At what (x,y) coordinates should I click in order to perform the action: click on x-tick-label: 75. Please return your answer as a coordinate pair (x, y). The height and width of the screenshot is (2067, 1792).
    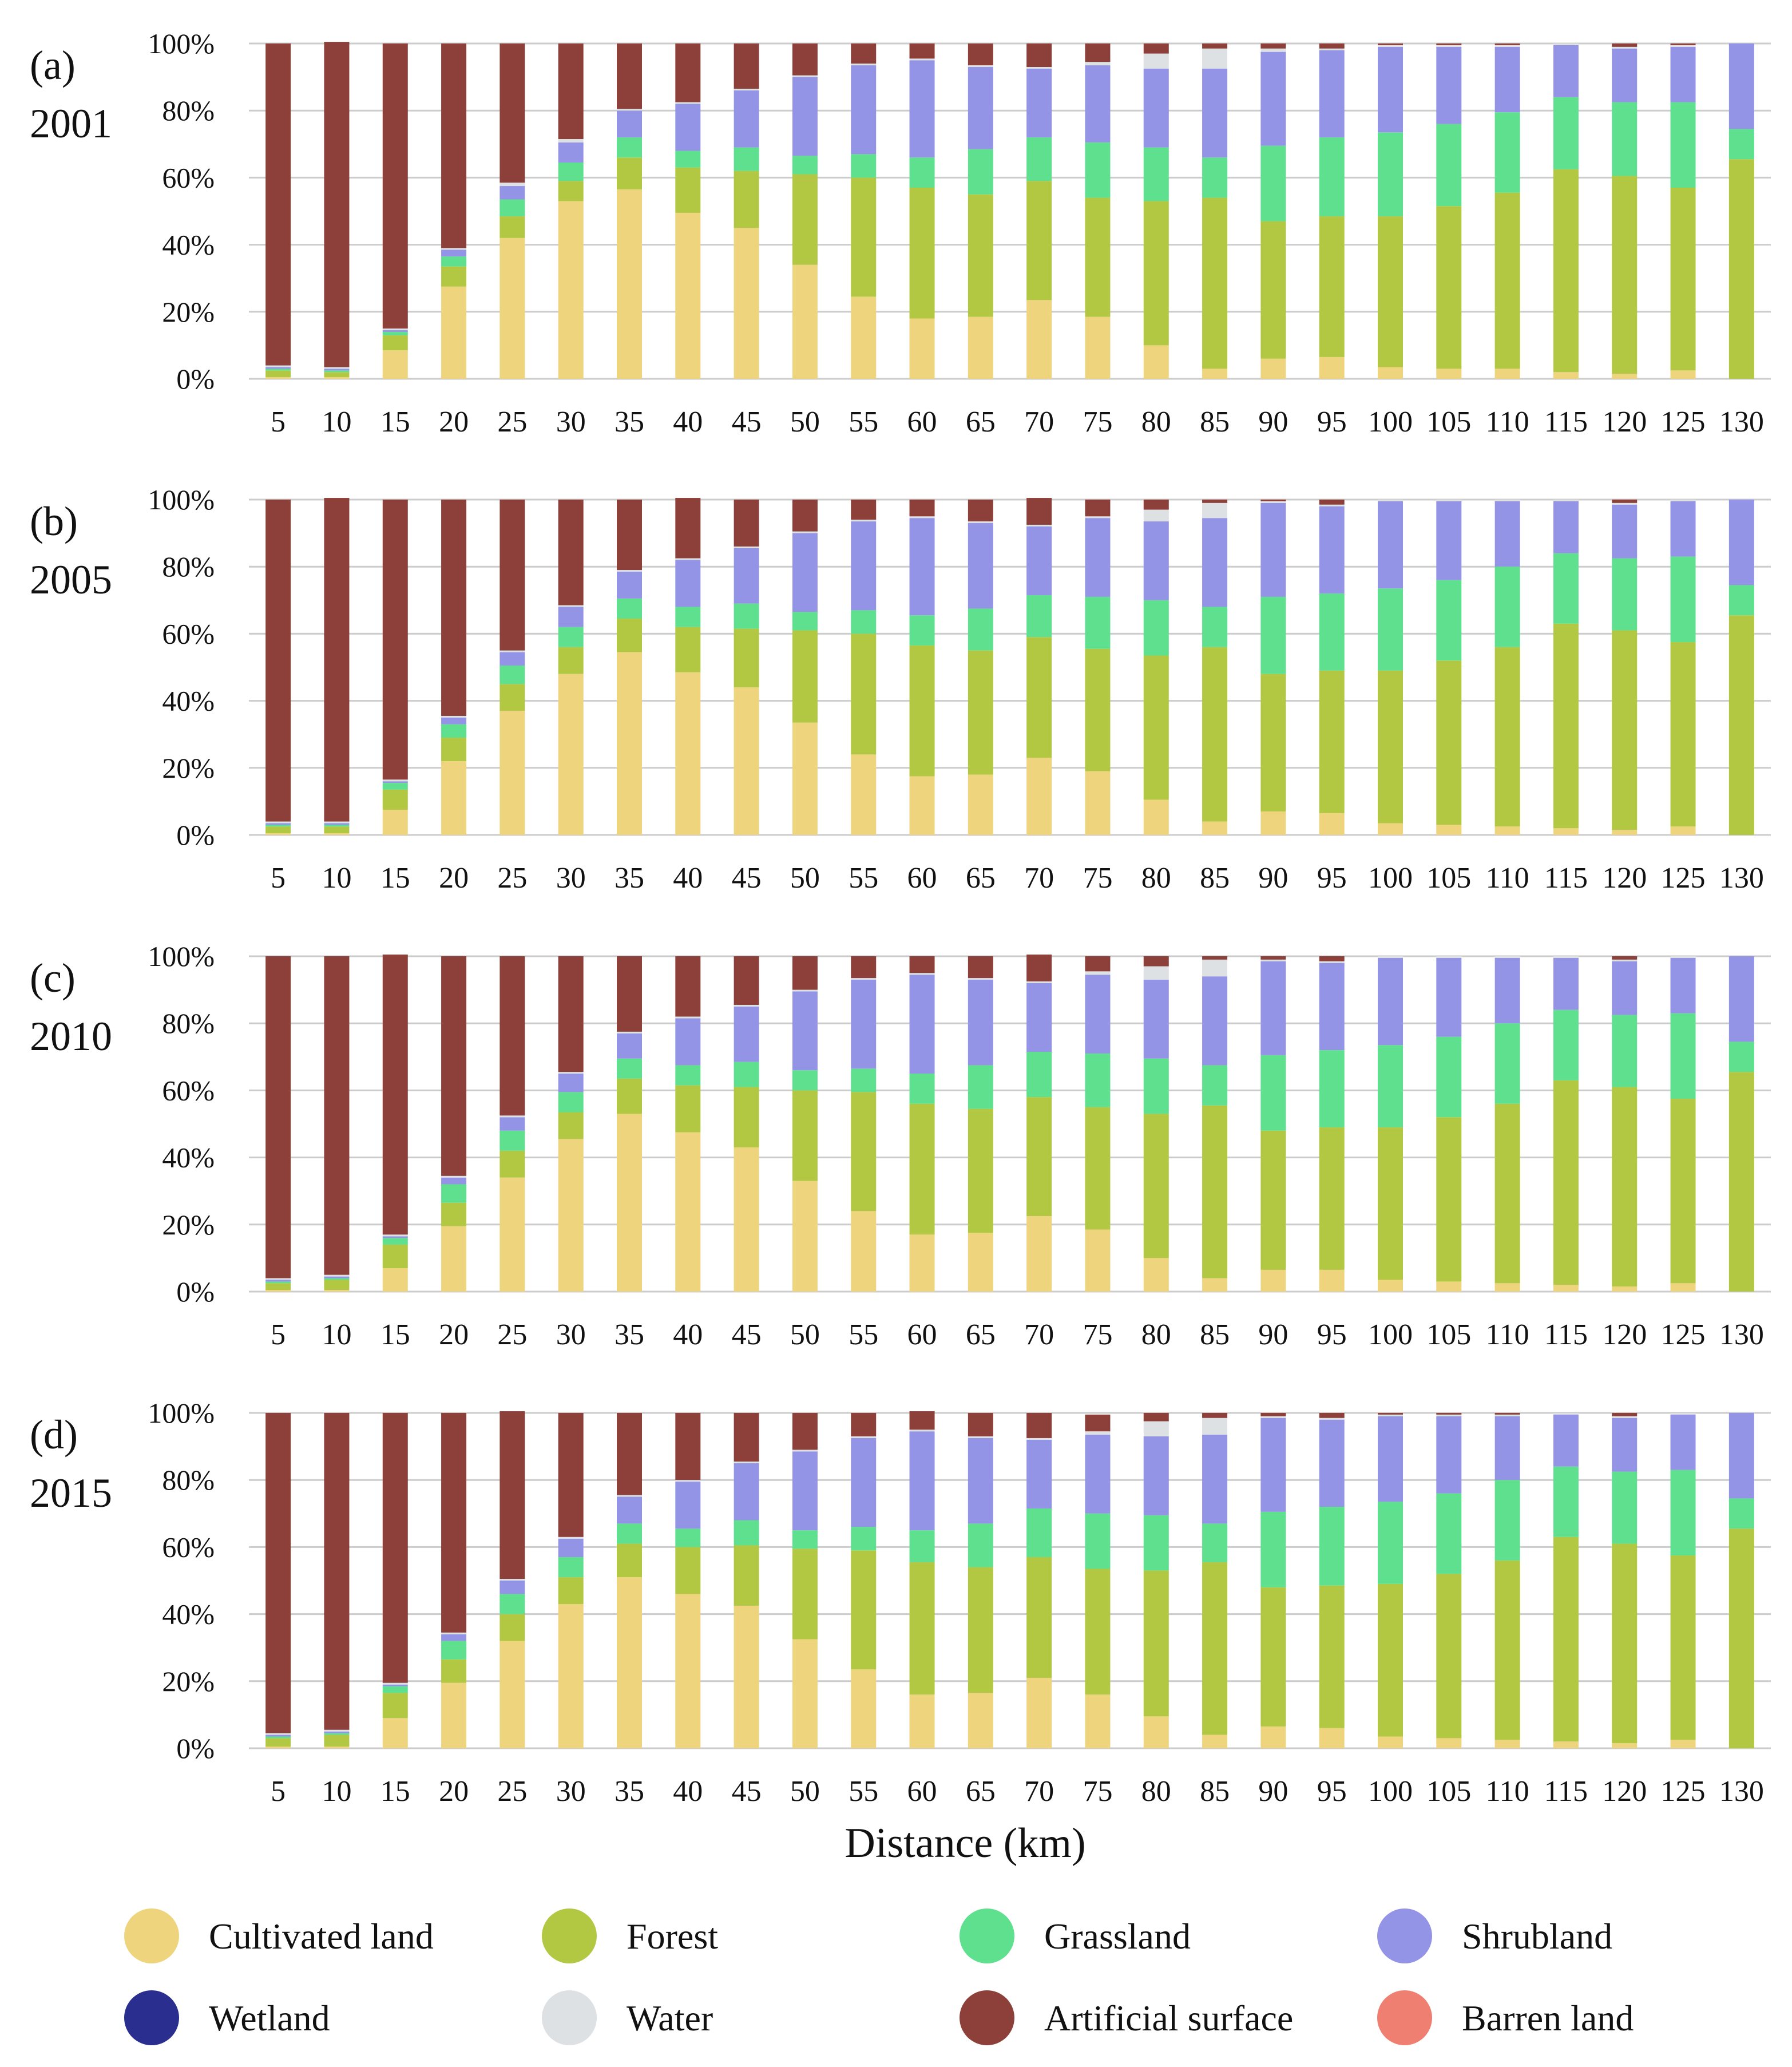
    Looking at the image, I should click on (1097, 1334).